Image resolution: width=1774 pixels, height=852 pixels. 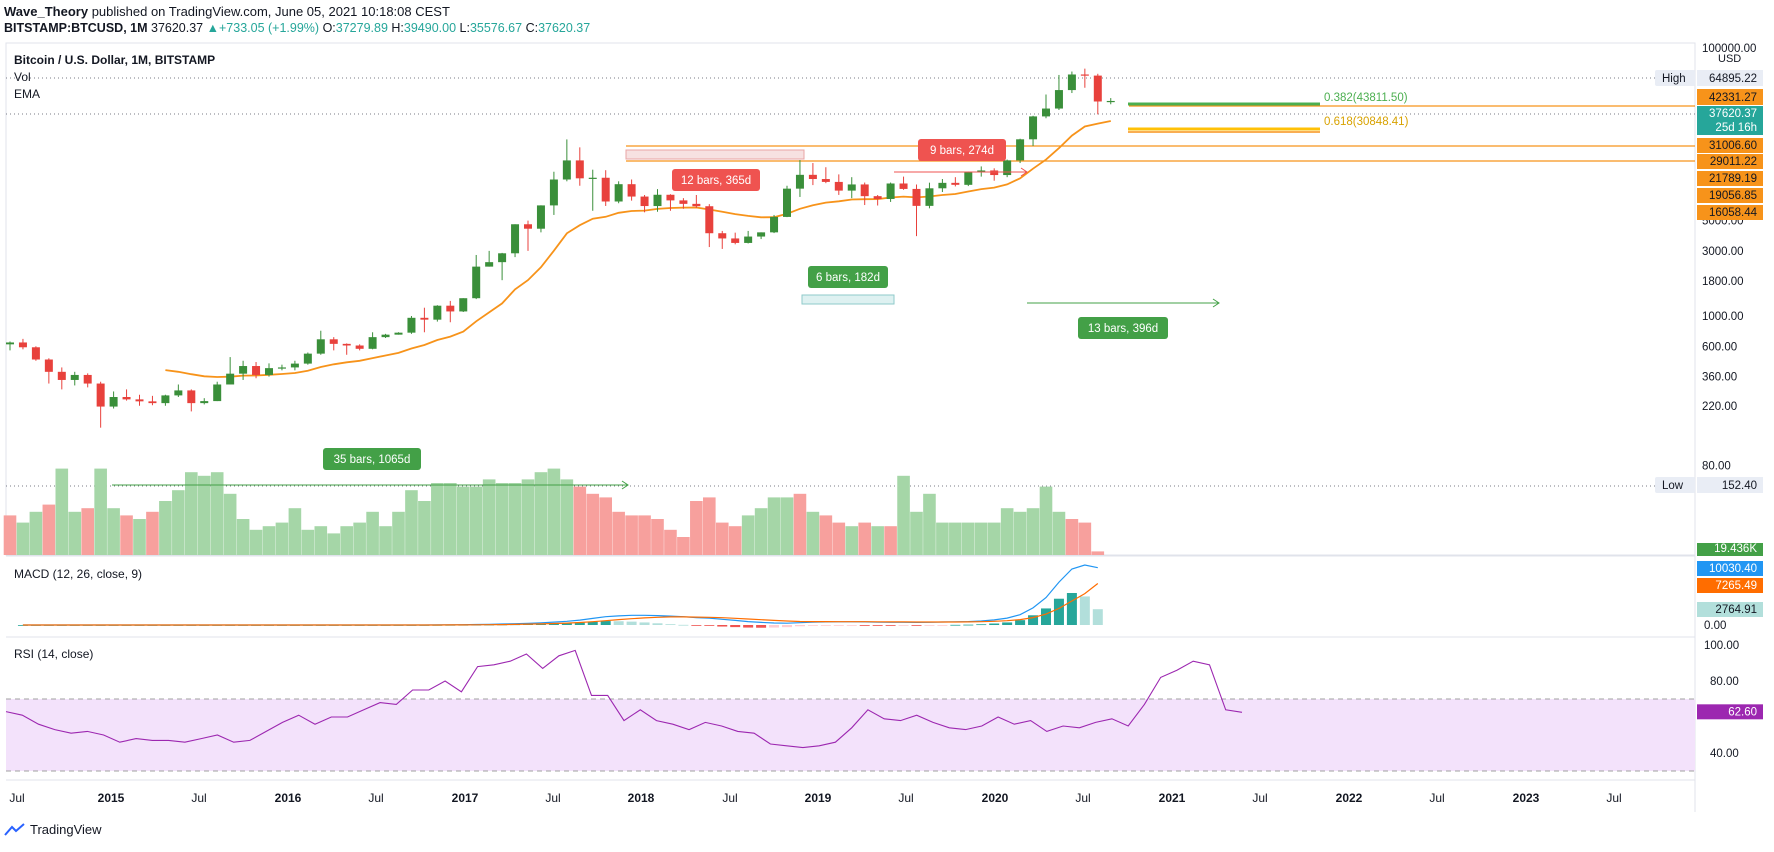 I want to click on histogram-value-tag: 2764.91, so click(x=1736, y=610).